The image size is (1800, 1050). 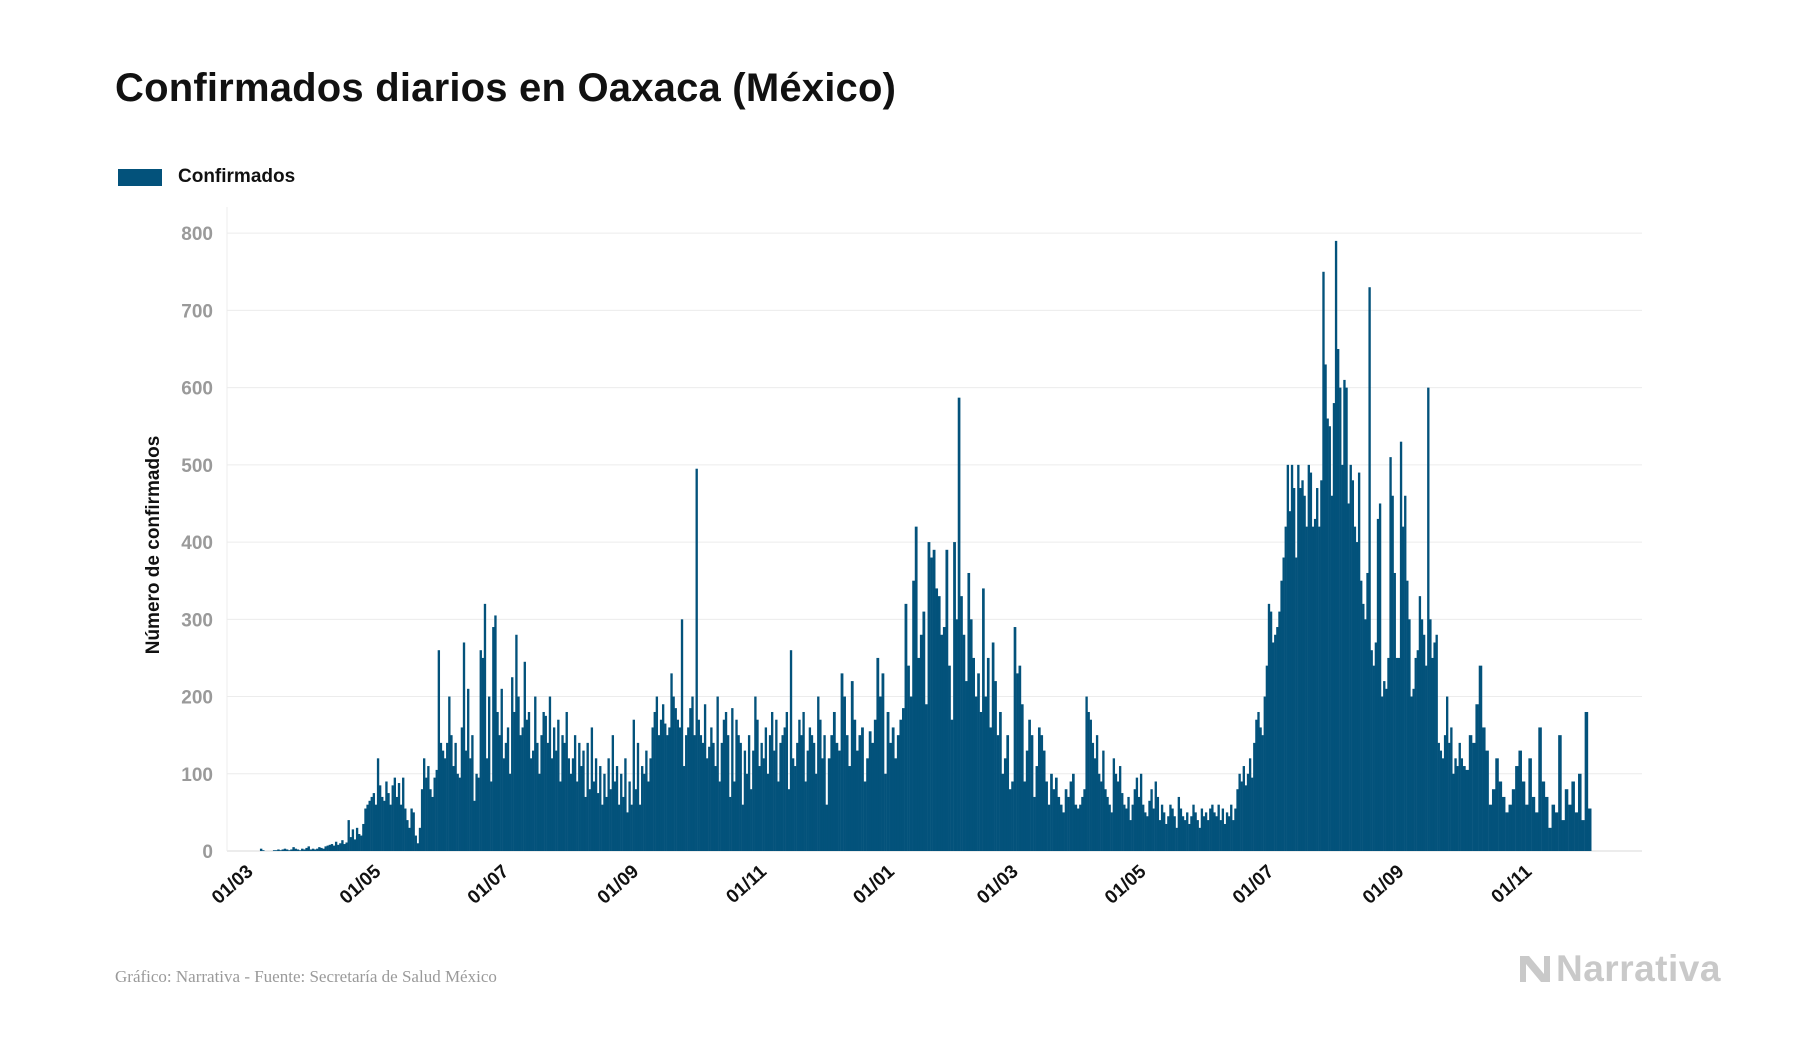 What do you see at coordinates (488, 884) in the screenshot?
I see `x-tick-label: 01/07` at bounding box center [488, 884].